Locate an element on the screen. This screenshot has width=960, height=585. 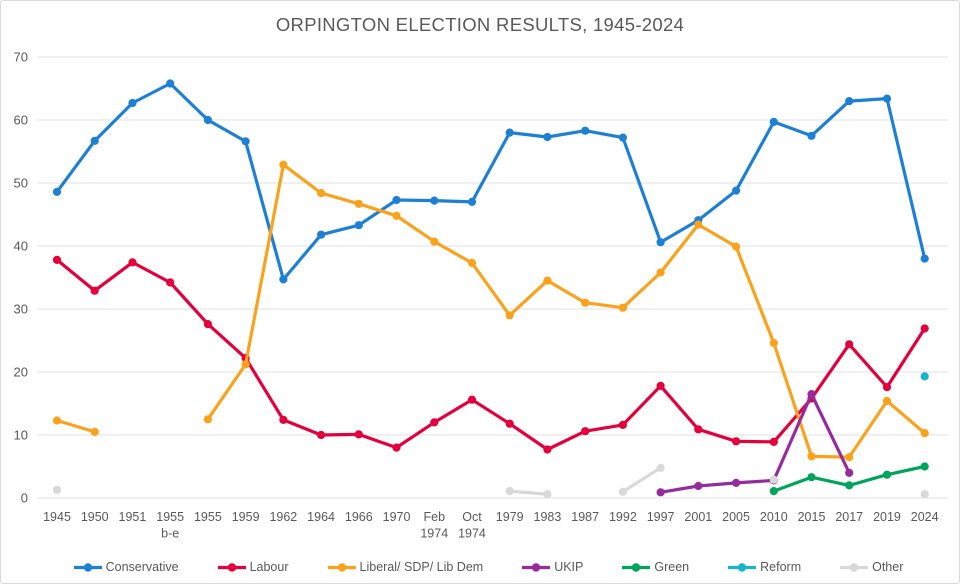
legend-label: Reform is located at coordinates (781, 567).